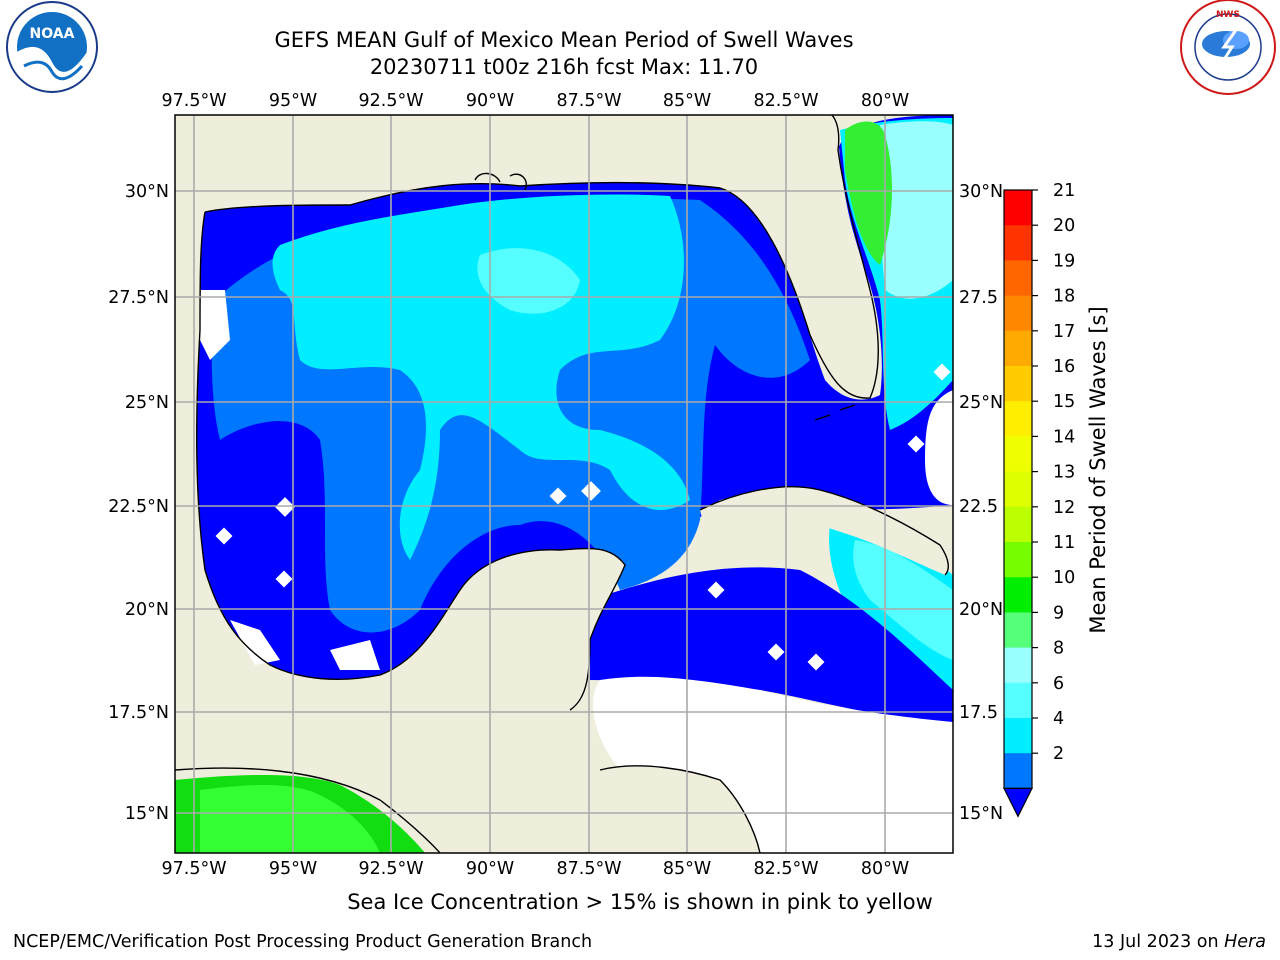  What do you see at coordinates (978, 298) in the screenshot?
I see `lat-label-right: 27.5` at bounding box center [978, 298].